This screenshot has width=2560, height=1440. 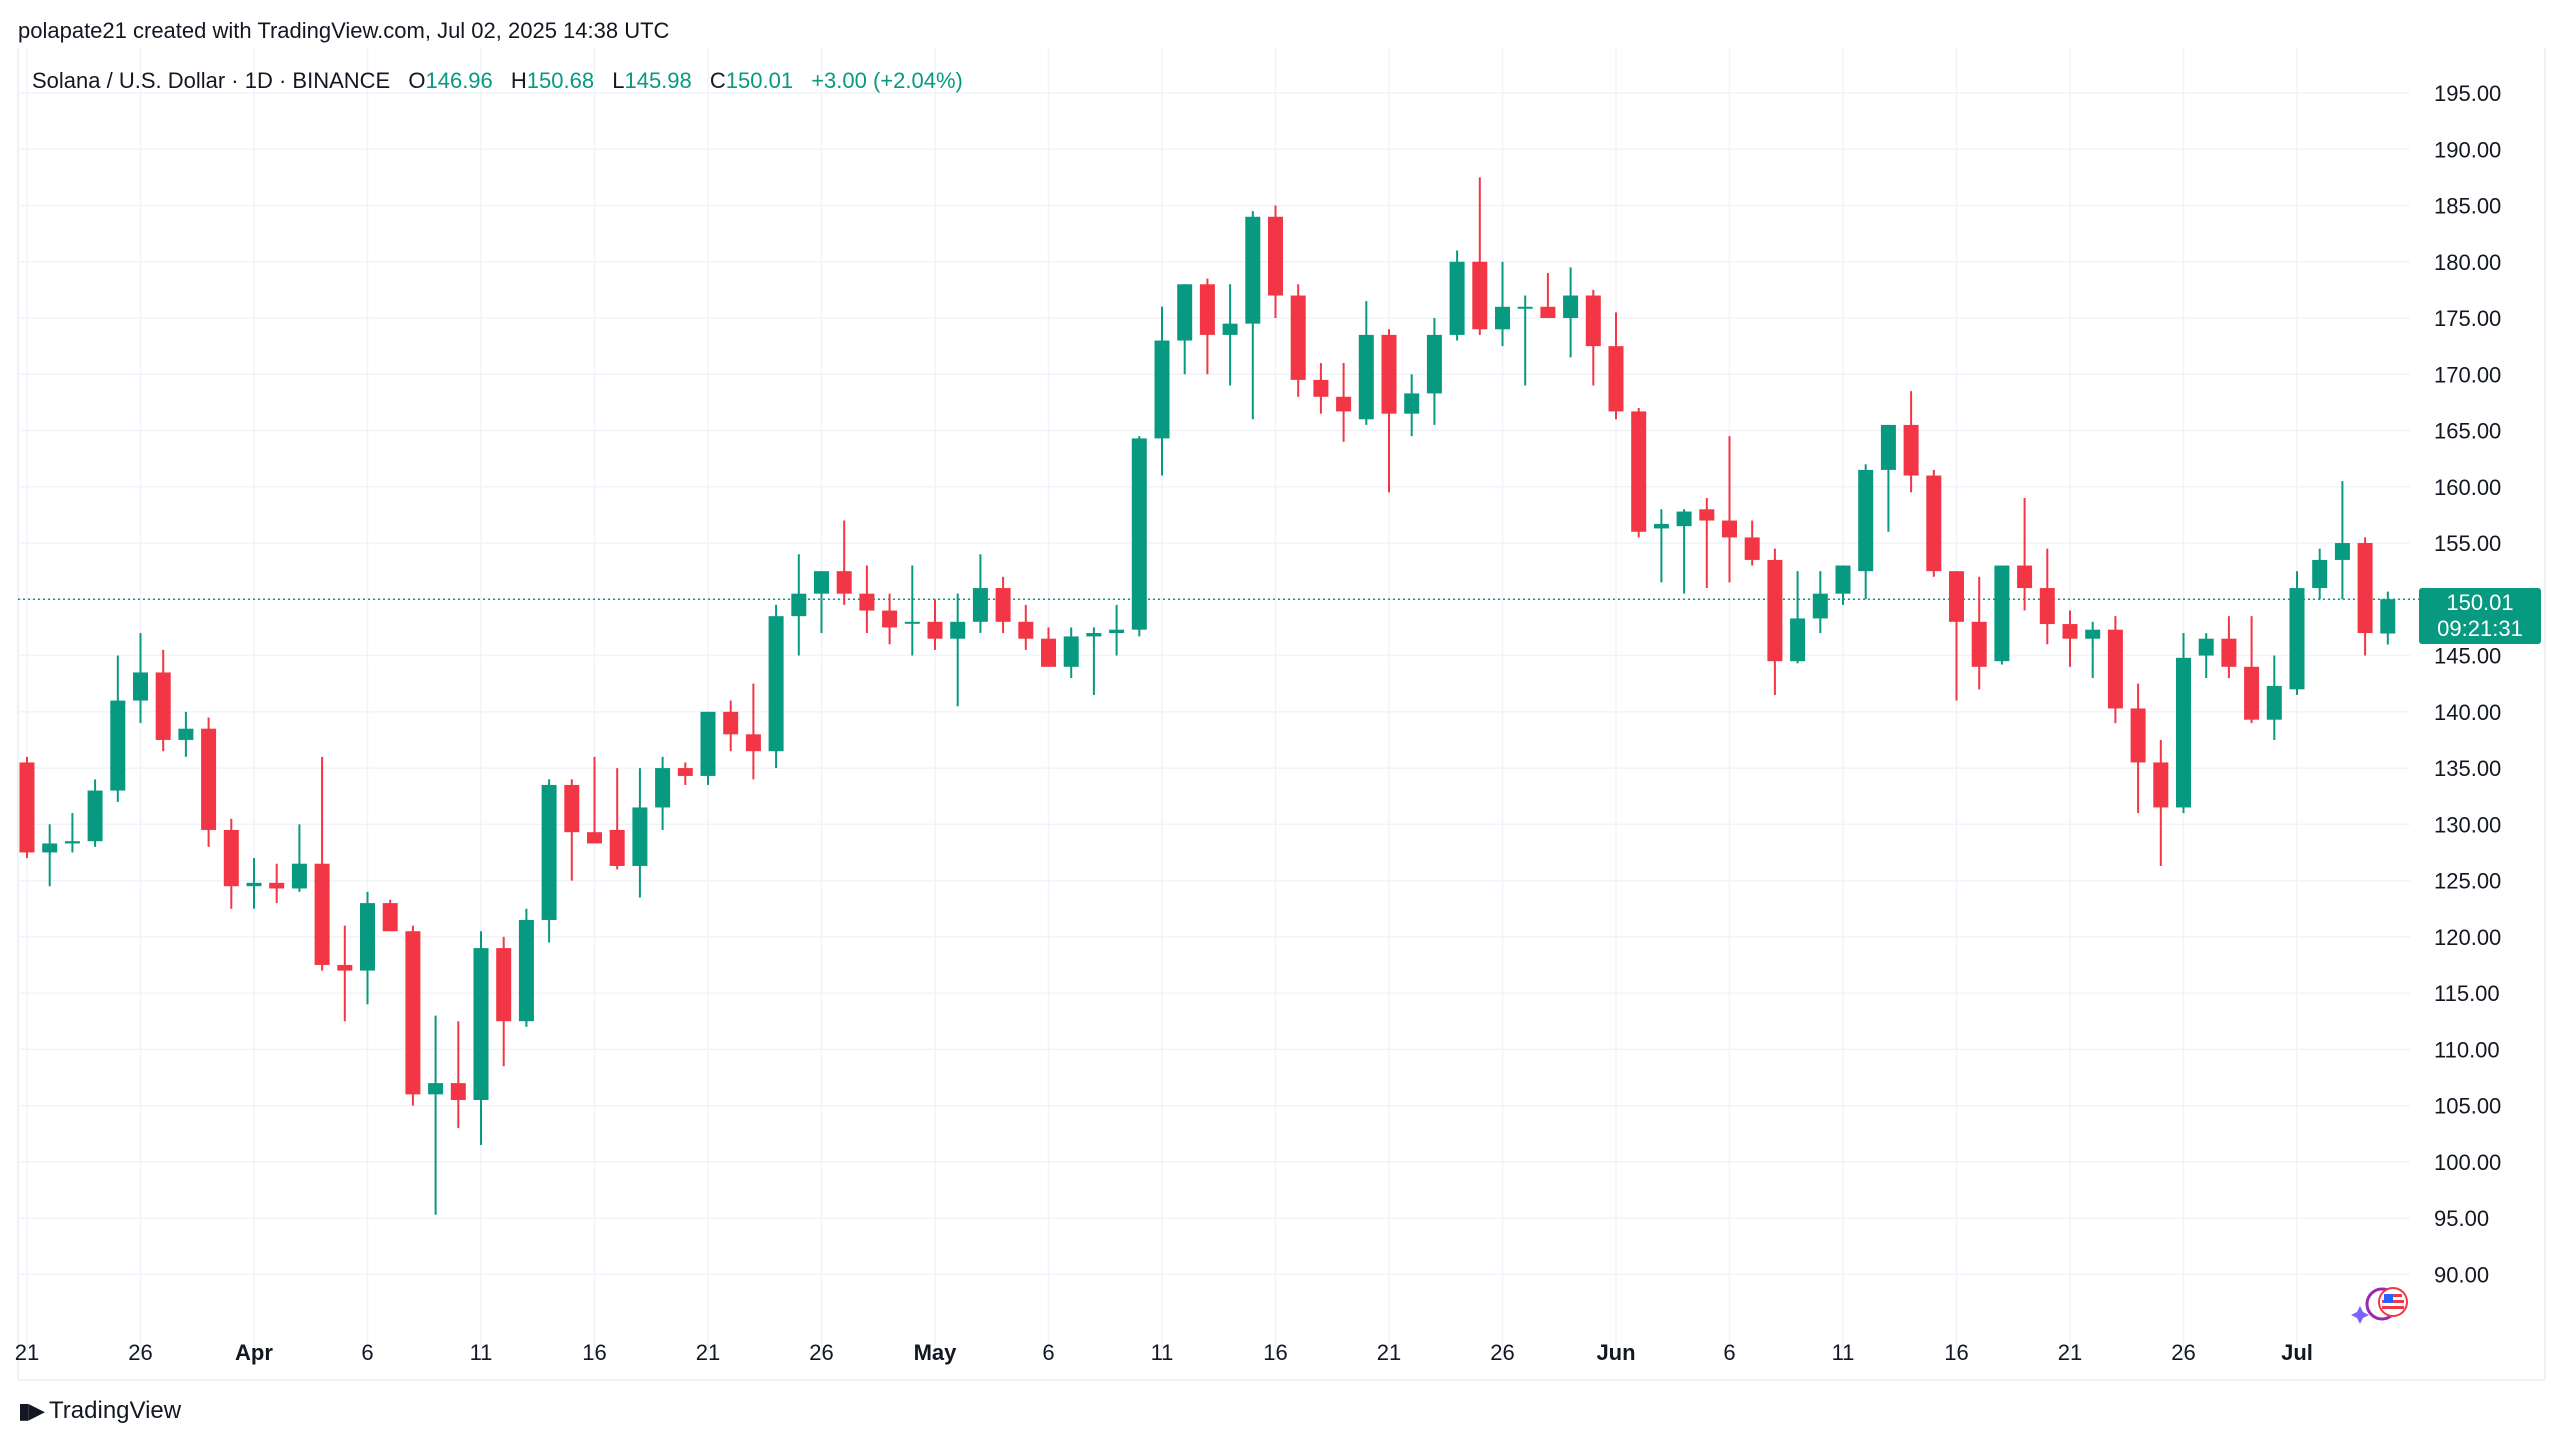 What do you see at coordinates (936, 1352) in the screenshot?
I see `time-tick-label: May` at bounding box center [936, 1352].